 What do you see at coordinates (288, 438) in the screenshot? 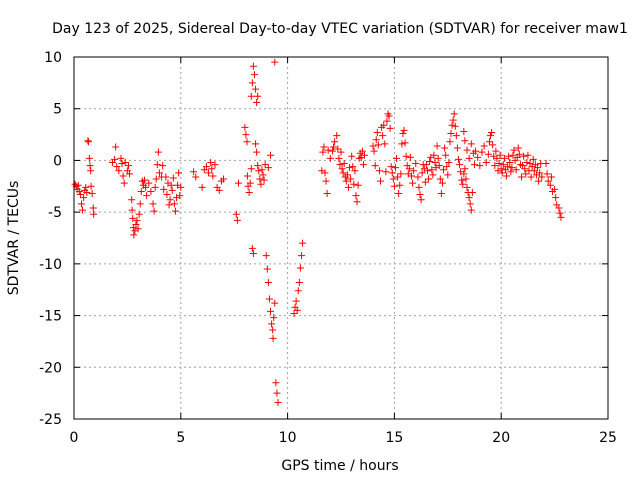
I see `x-tick-label: 10` at bounding box center [288, 438].